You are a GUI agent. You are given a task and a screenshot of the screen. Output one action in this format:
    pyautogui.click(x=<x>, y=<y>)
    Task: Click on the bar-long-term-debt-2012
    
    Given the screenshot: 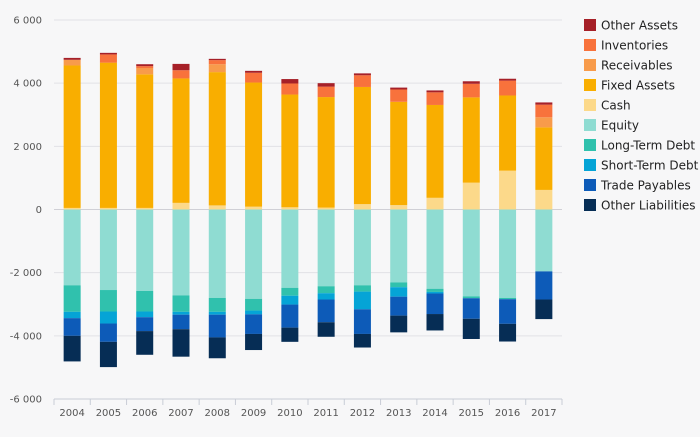 What is the action you would take?
    pyautogui.click(x=362, y=288)
    